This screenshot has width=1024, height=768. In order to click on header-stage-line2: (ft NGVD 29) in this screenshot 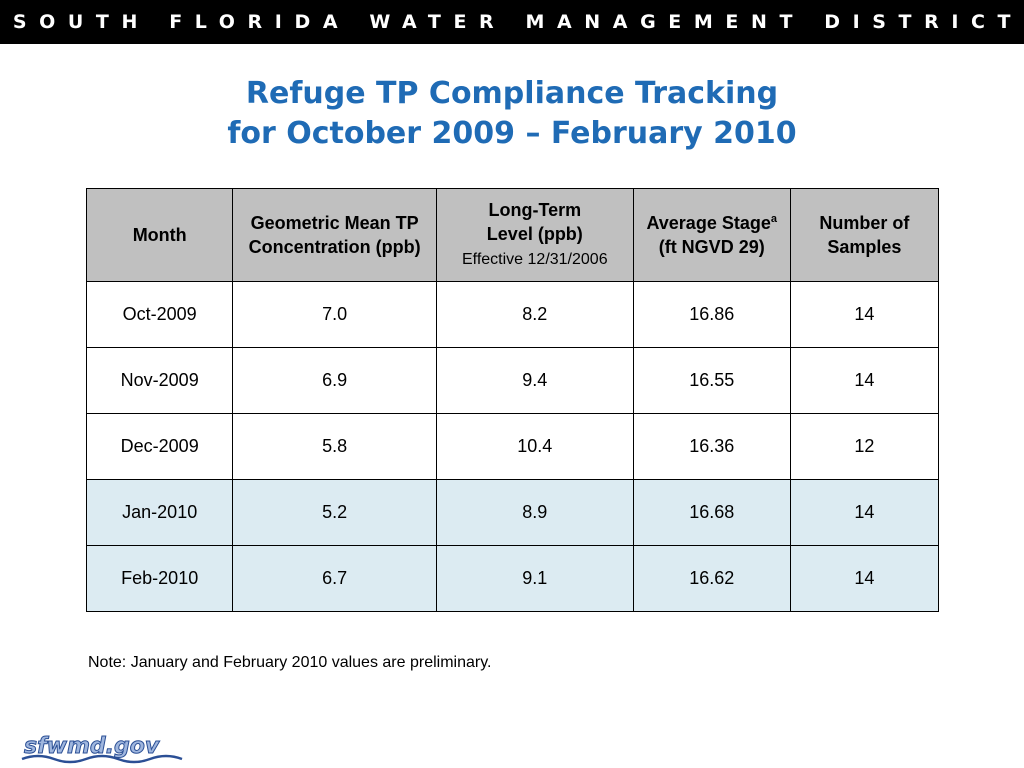, I will do `click(711, 247)`.